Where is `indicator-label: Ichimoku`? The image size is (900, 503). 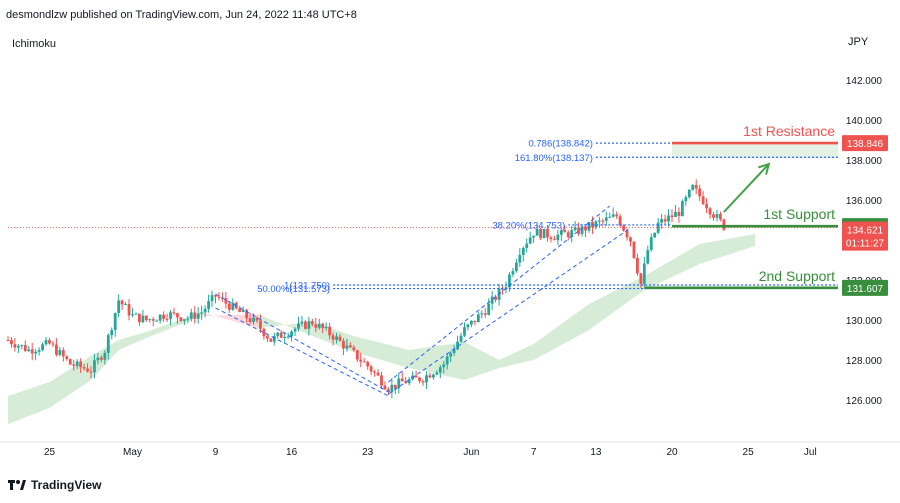 indicator-label: Ichimoku is located at coordinates (34, 44).